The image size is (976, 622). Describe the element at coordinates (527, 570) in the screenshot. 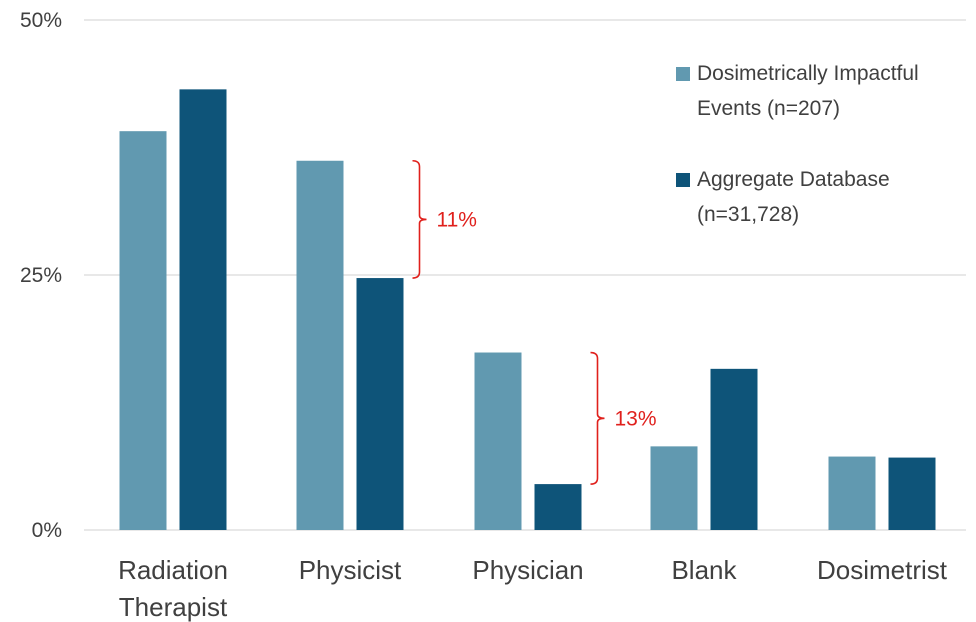

I see `category-label: Physician` at that location.